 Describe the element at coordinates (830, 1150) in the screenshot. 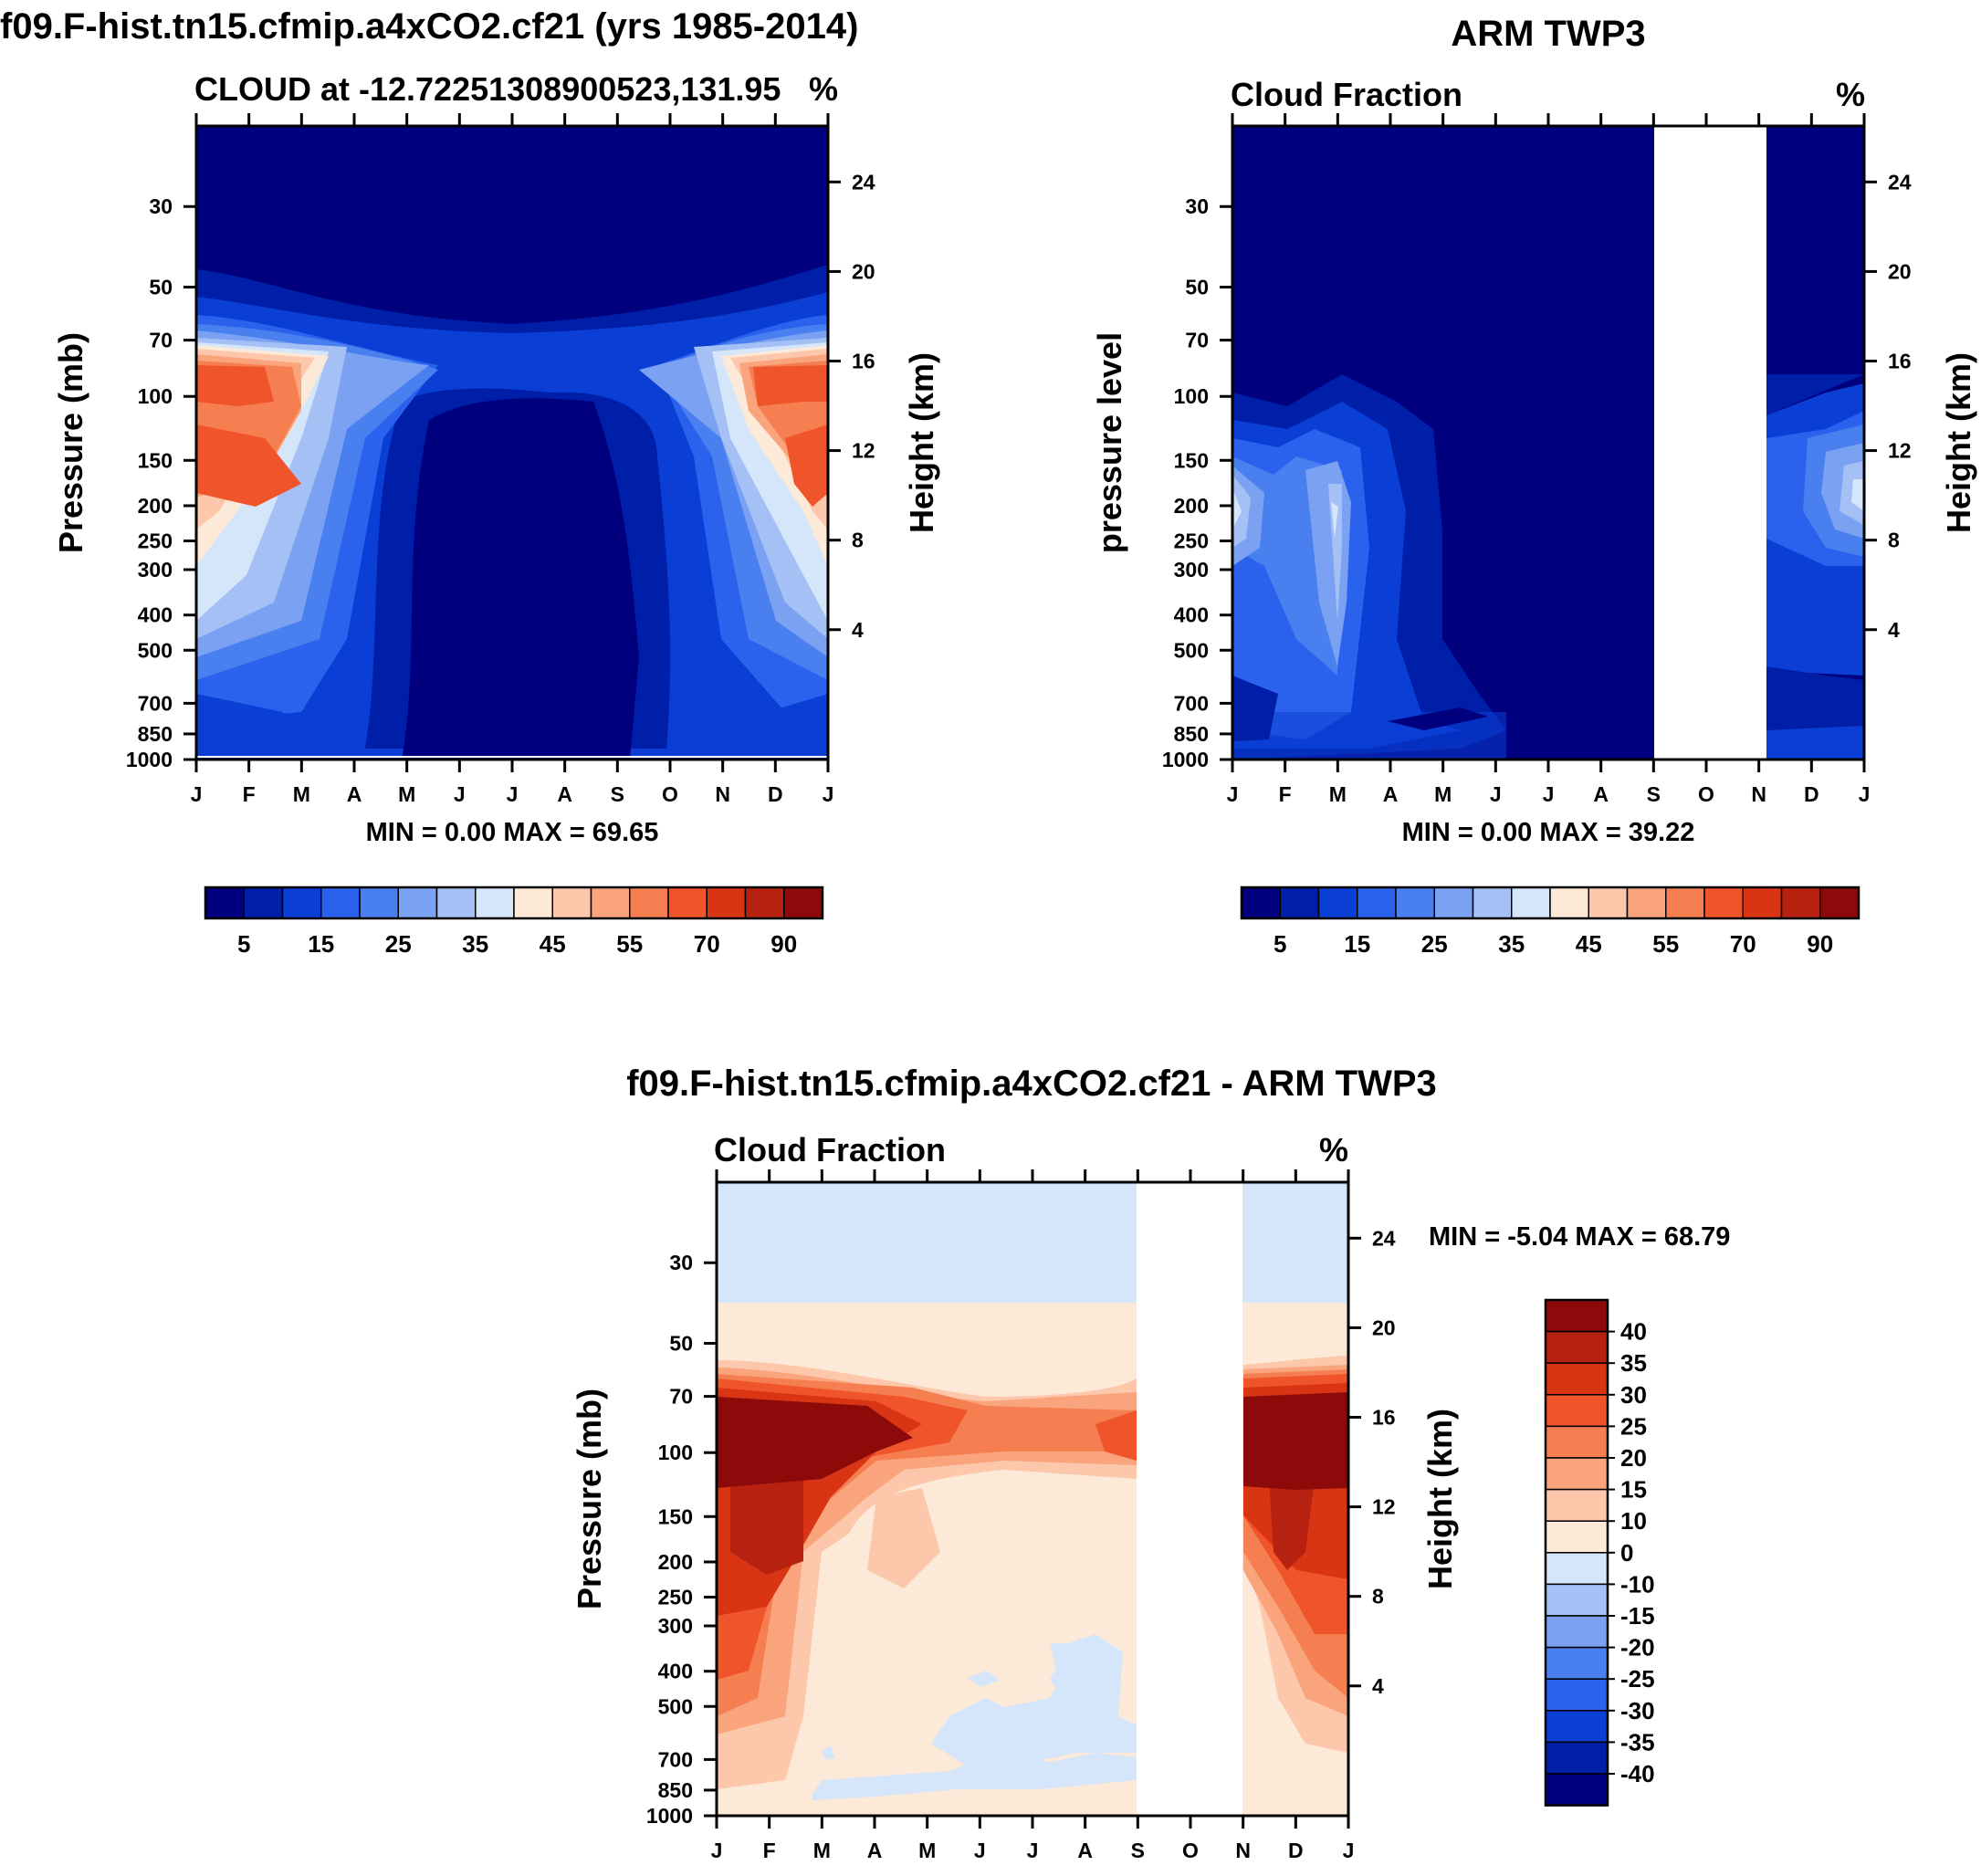

I see `panel-subtitle: Cloud Fraction` at that location.